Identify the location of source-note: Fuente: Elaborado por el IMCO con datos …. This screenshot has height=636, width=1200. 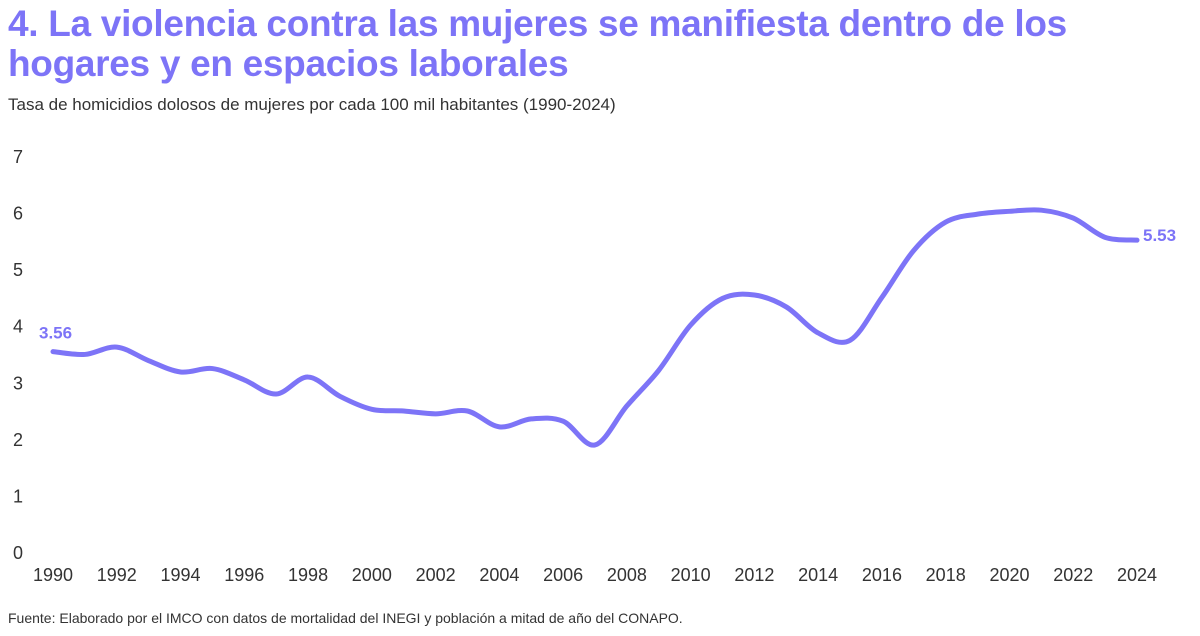
(345, 618).